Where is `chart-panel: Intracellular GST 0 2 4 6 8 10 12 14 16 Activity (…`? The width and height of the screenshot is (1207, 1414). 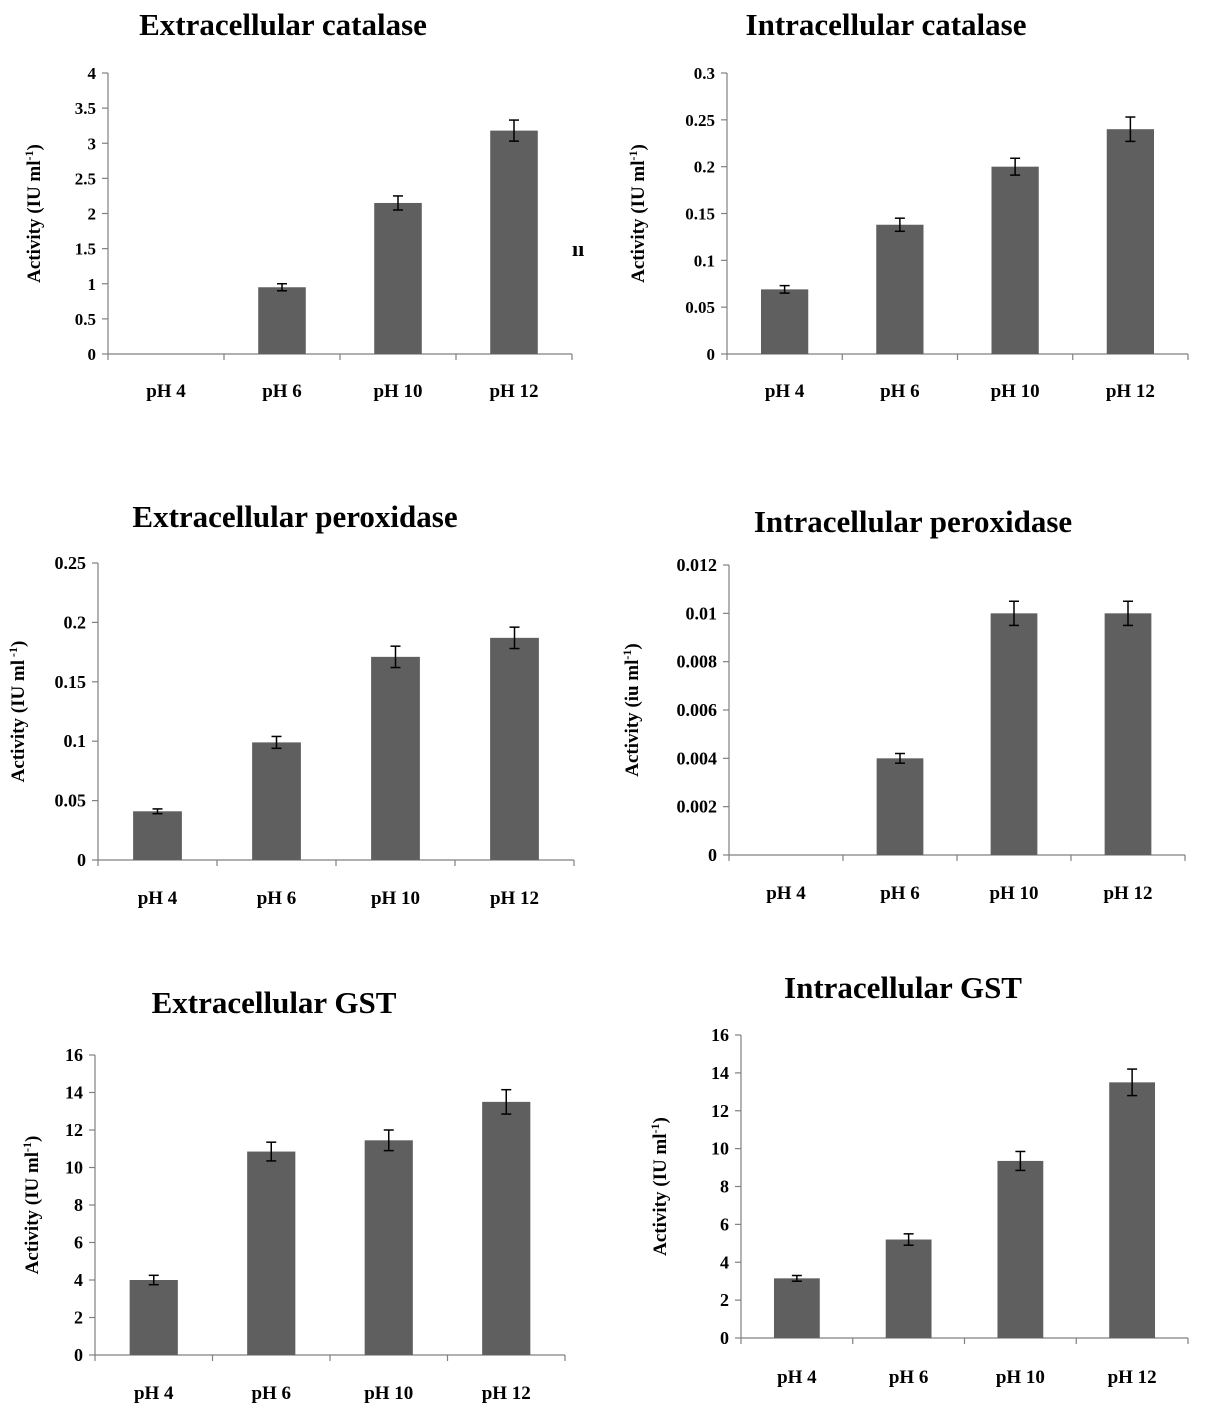 chart-panel: Intracellular GST 0 2 4 6 8 10 12 14 16 Activity (… is located at coordinates (918, 1179).